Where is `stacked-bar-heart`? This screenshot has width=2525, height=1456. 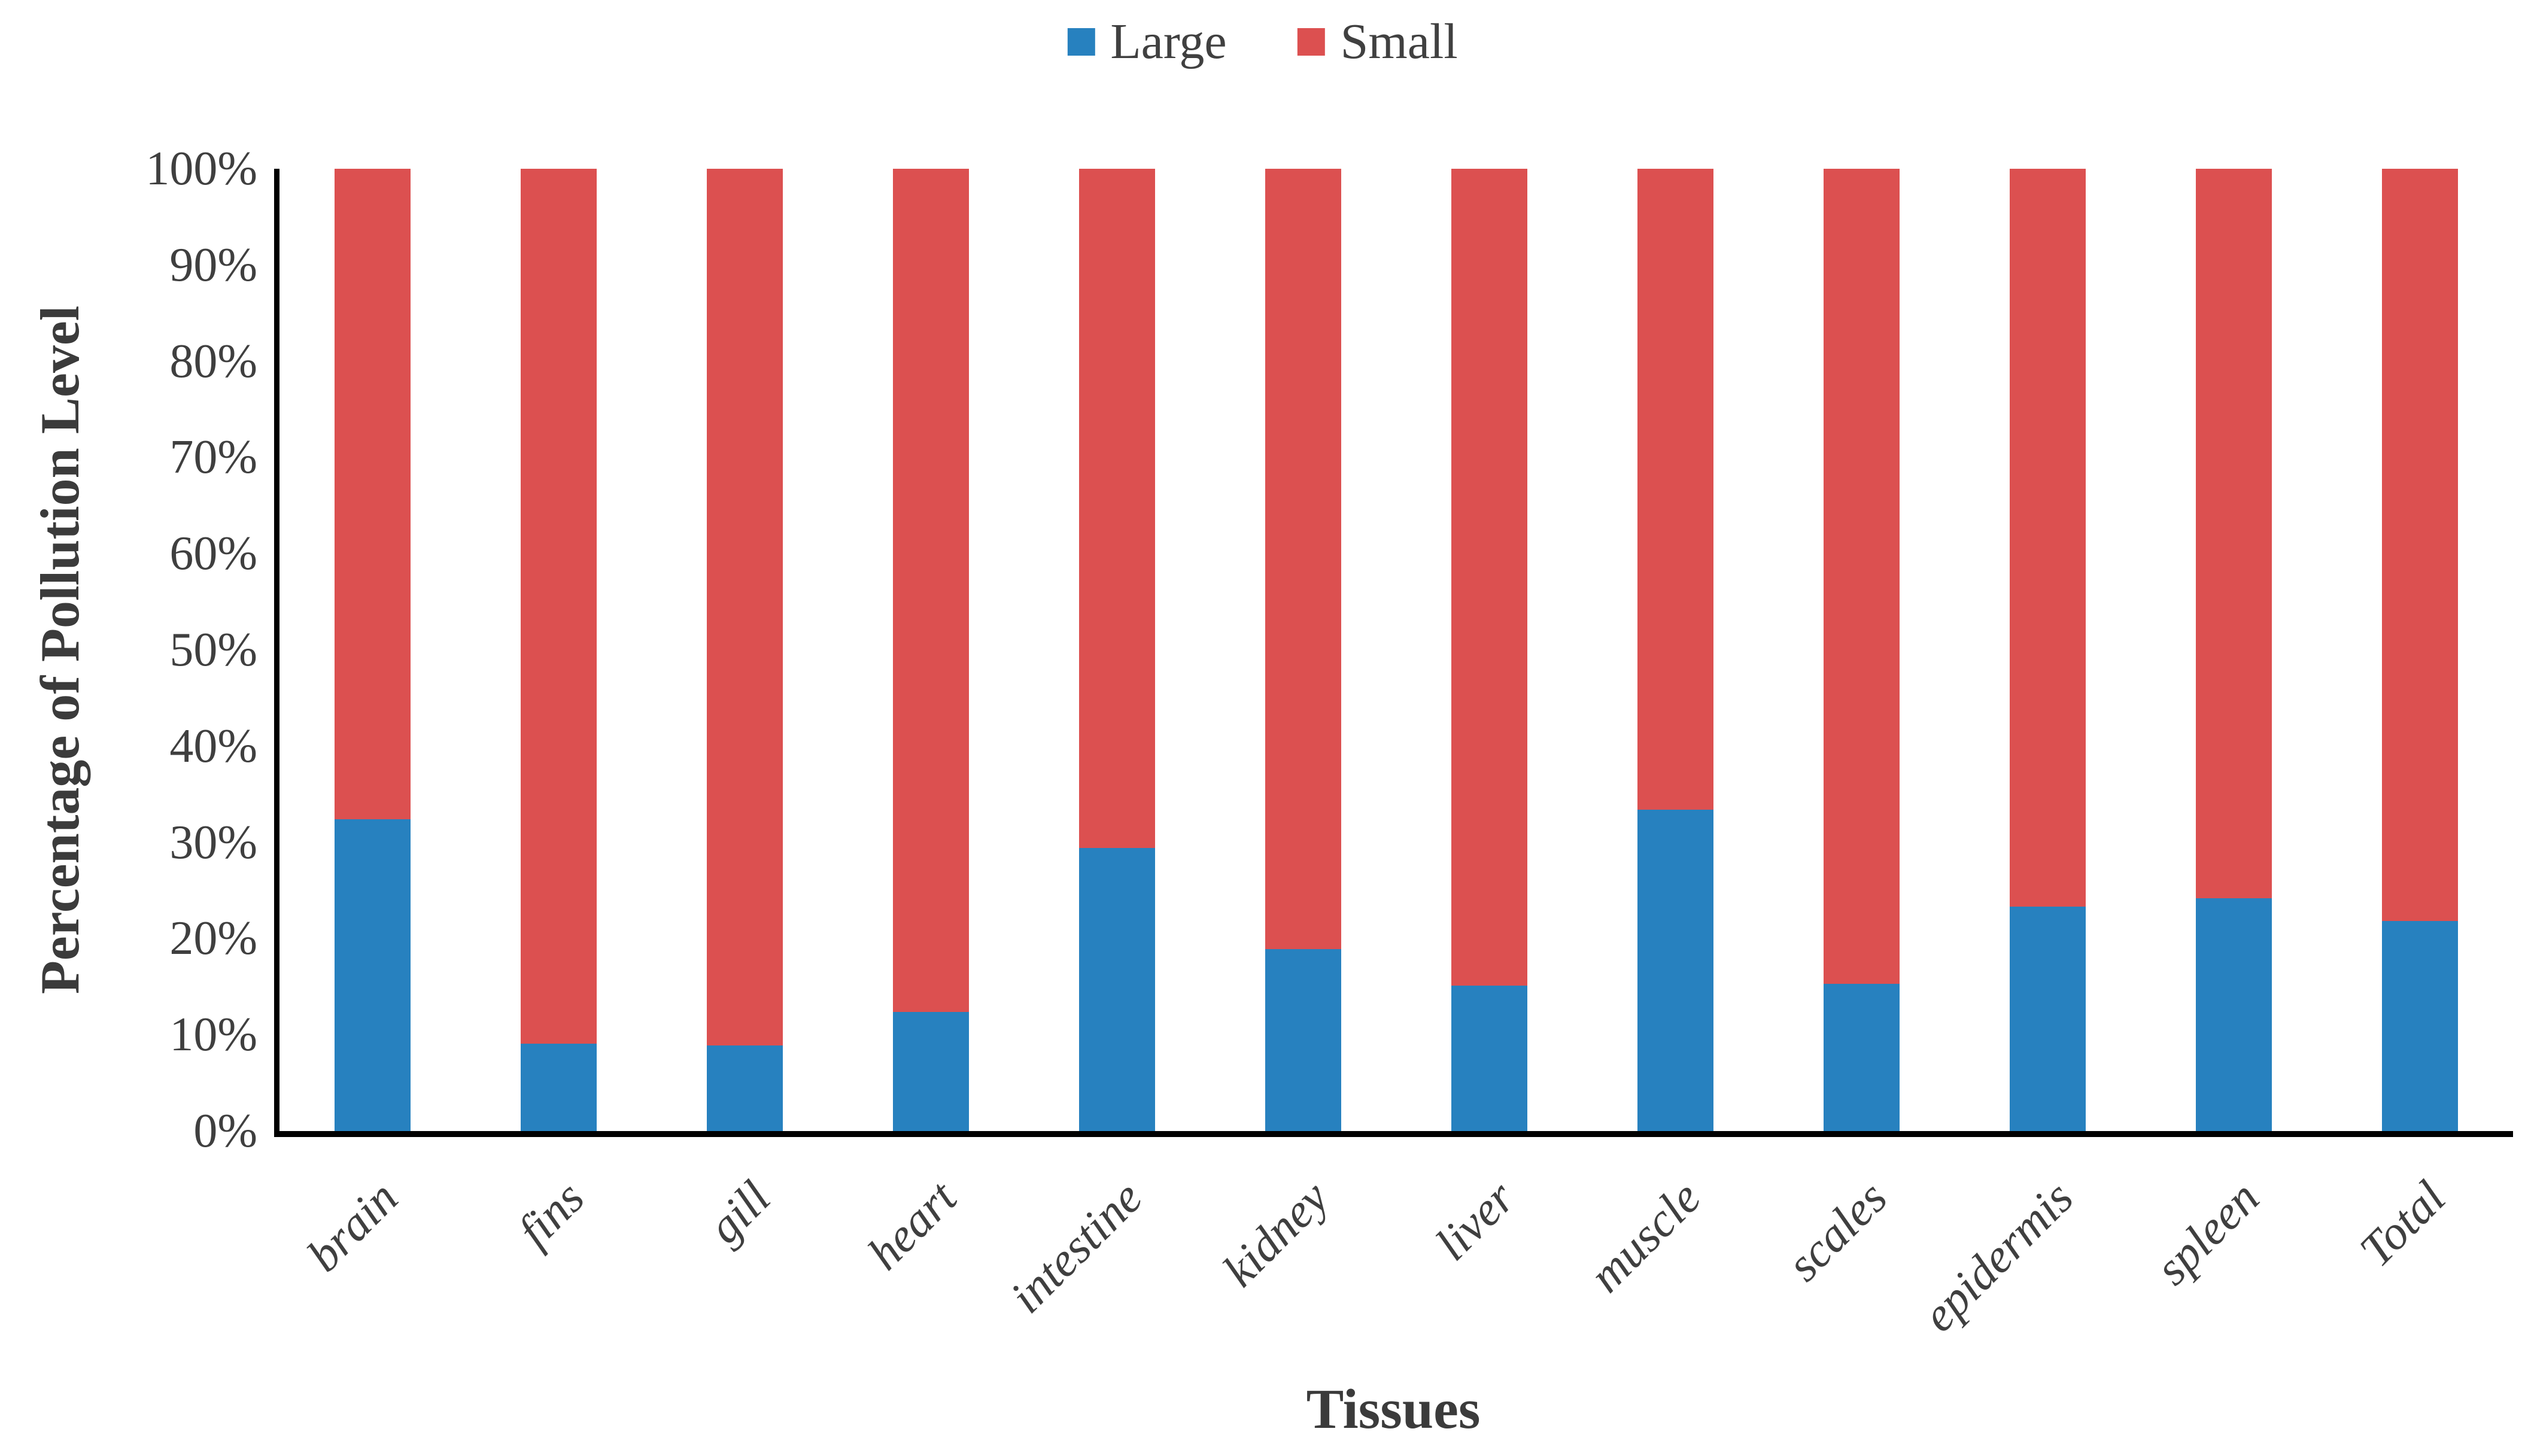 stacked-bar-heart is located at coordinates (931, 650).